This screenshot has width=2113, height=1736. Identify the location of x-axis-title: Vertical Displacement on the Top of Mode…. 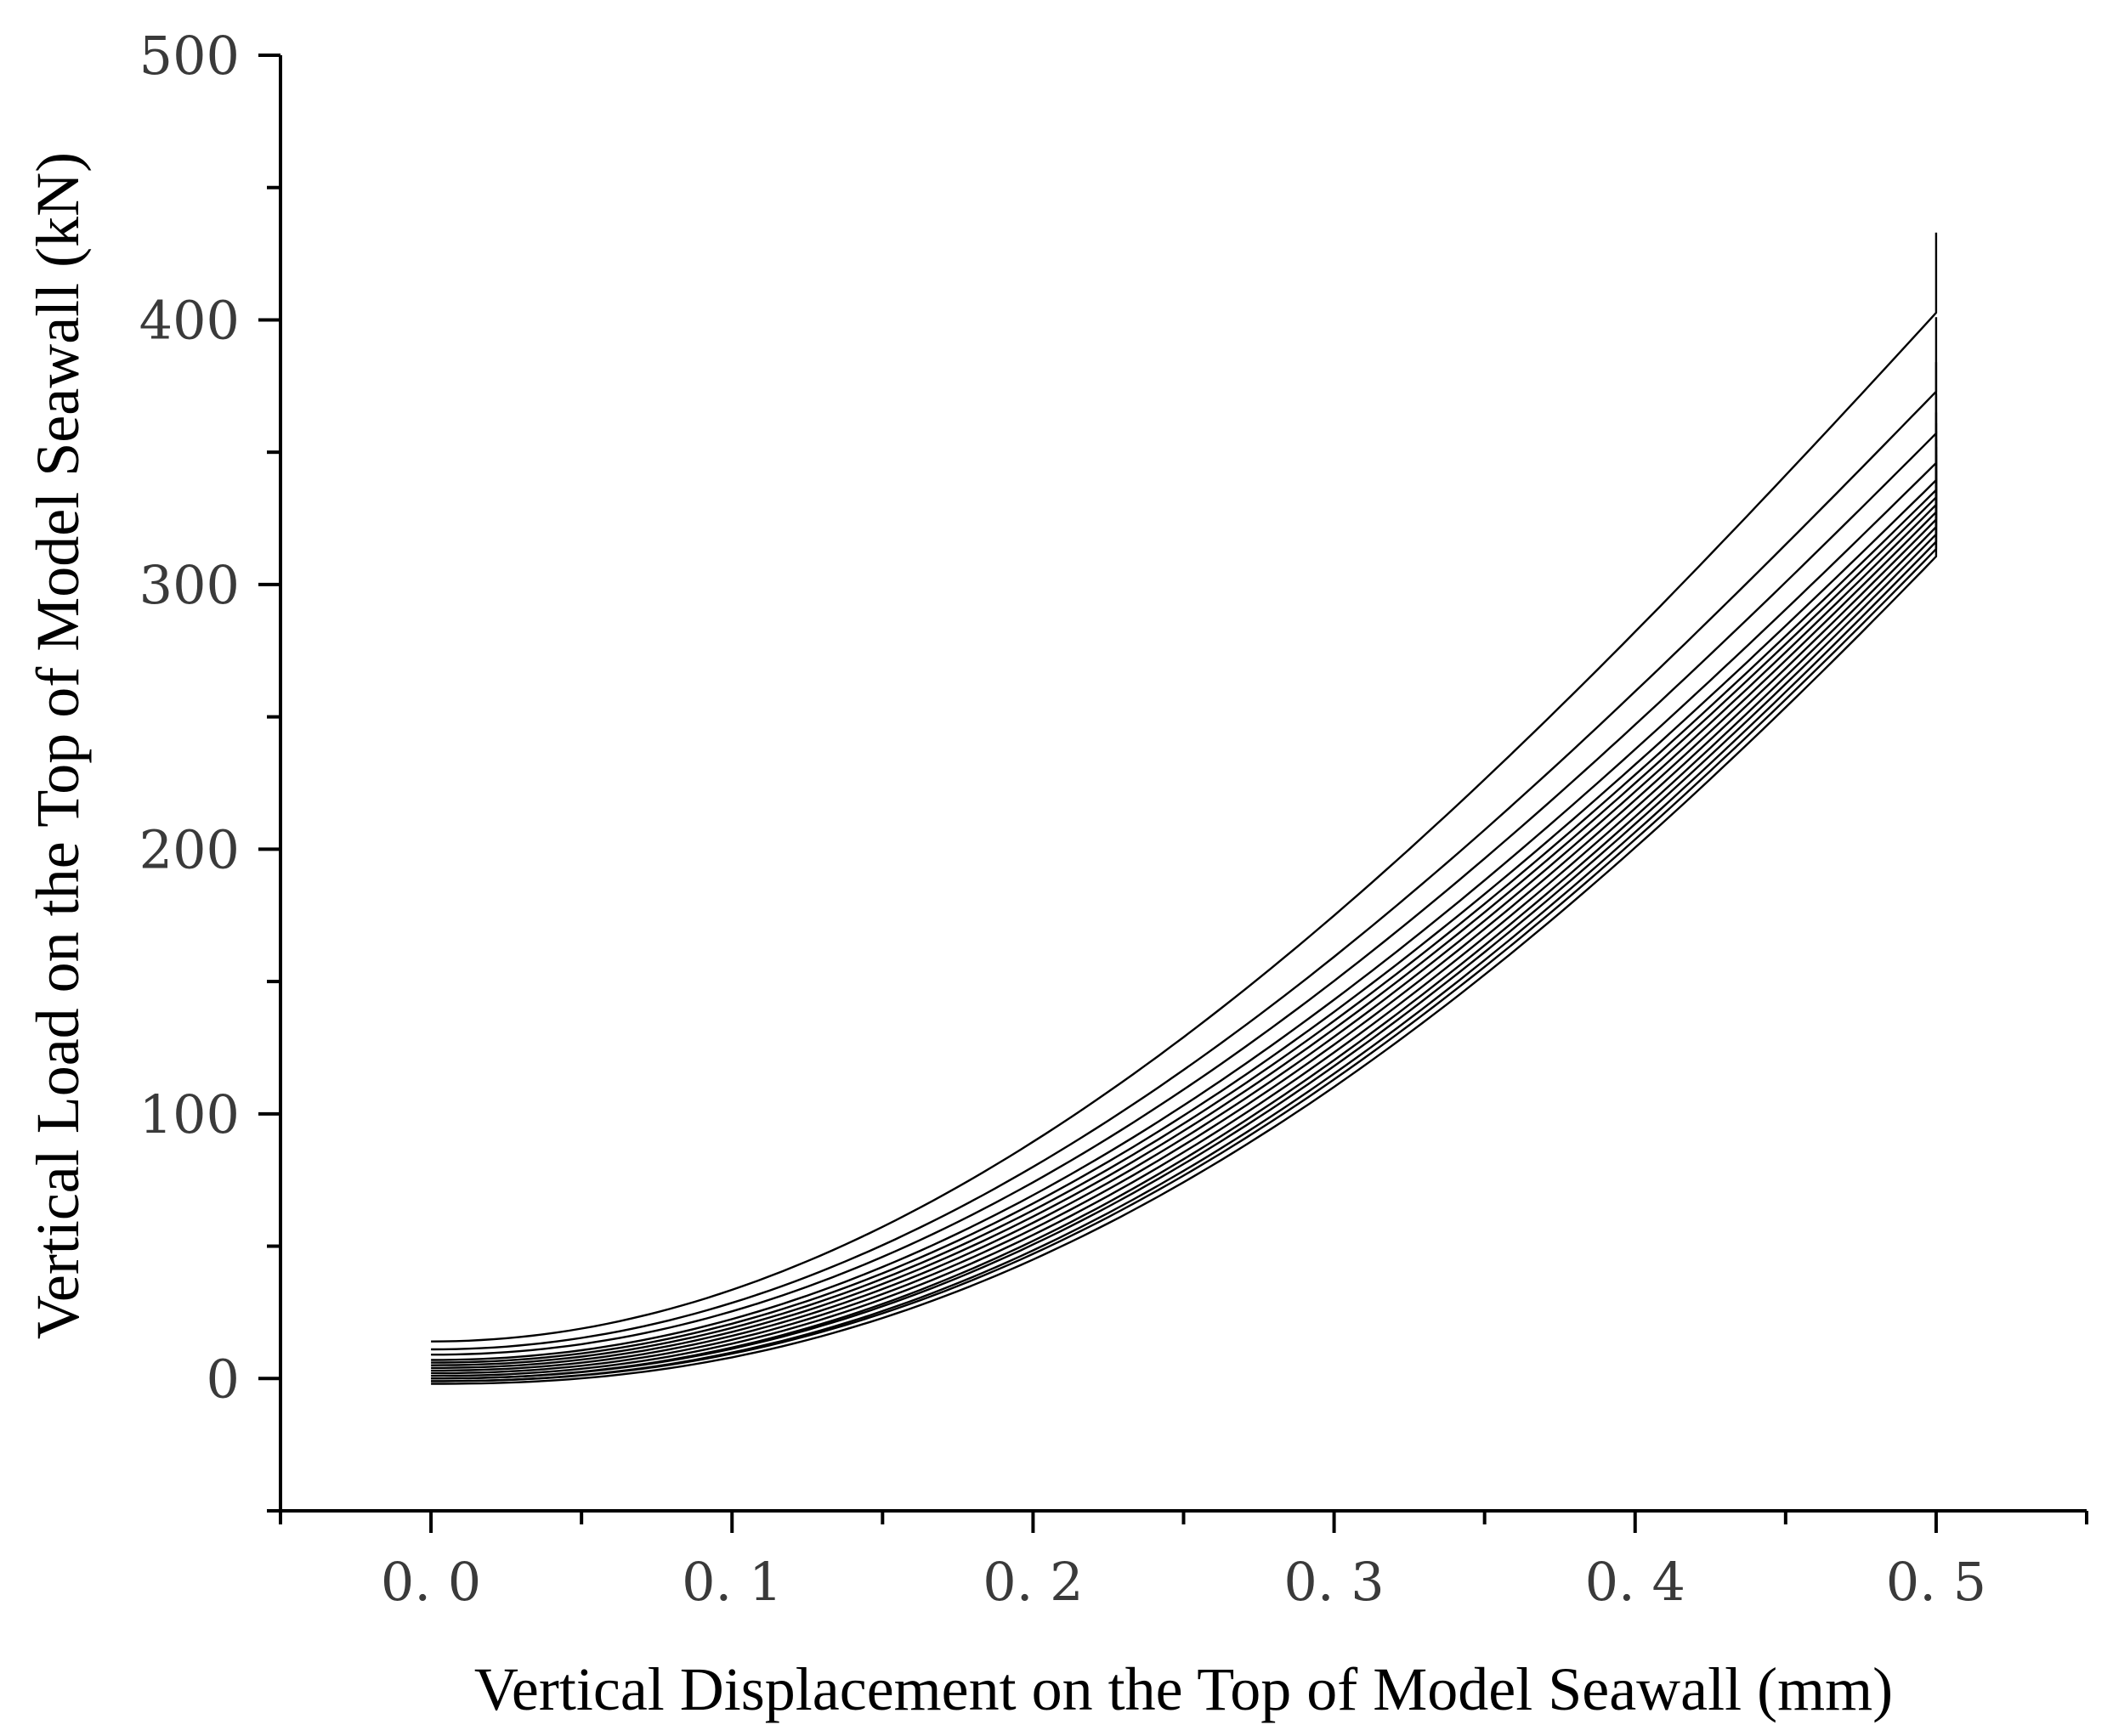
(1183, 1689).